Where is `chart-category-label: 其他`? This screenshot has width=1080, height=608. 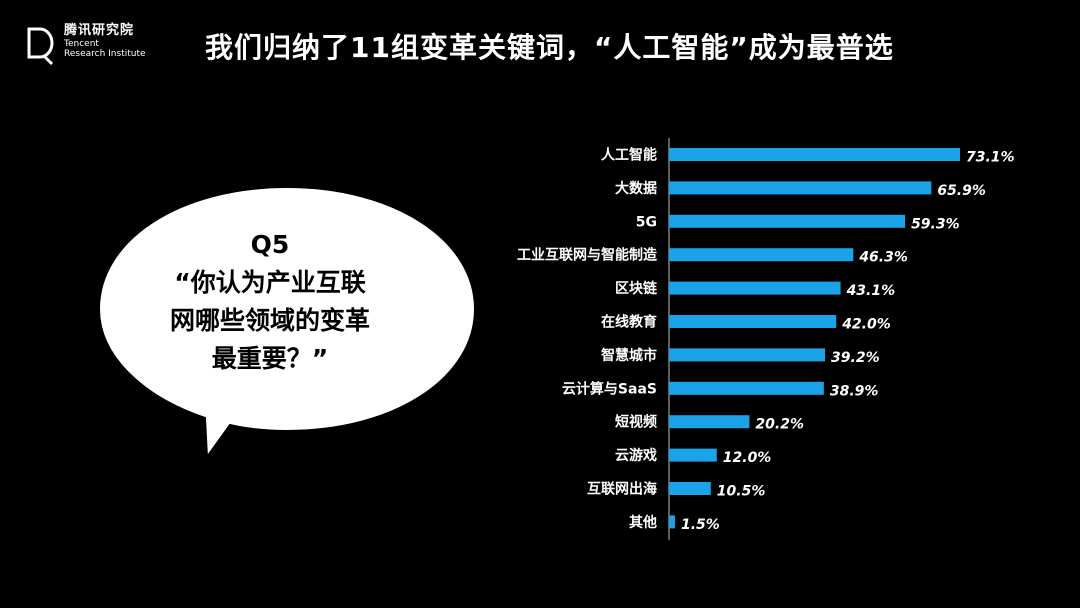 chart-category-label: 其他 is located at coordinates (643, 522).